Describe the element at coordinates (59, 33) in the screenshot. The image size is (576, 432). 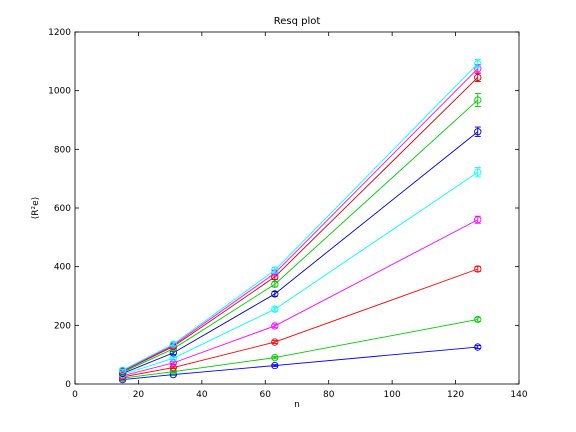
I see `y-tick-label: 1200` at that location.